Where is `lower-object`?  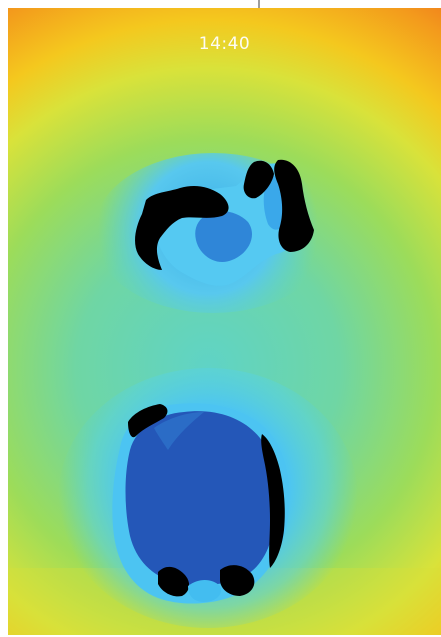 lower-object is located at coordinates (201, 498).